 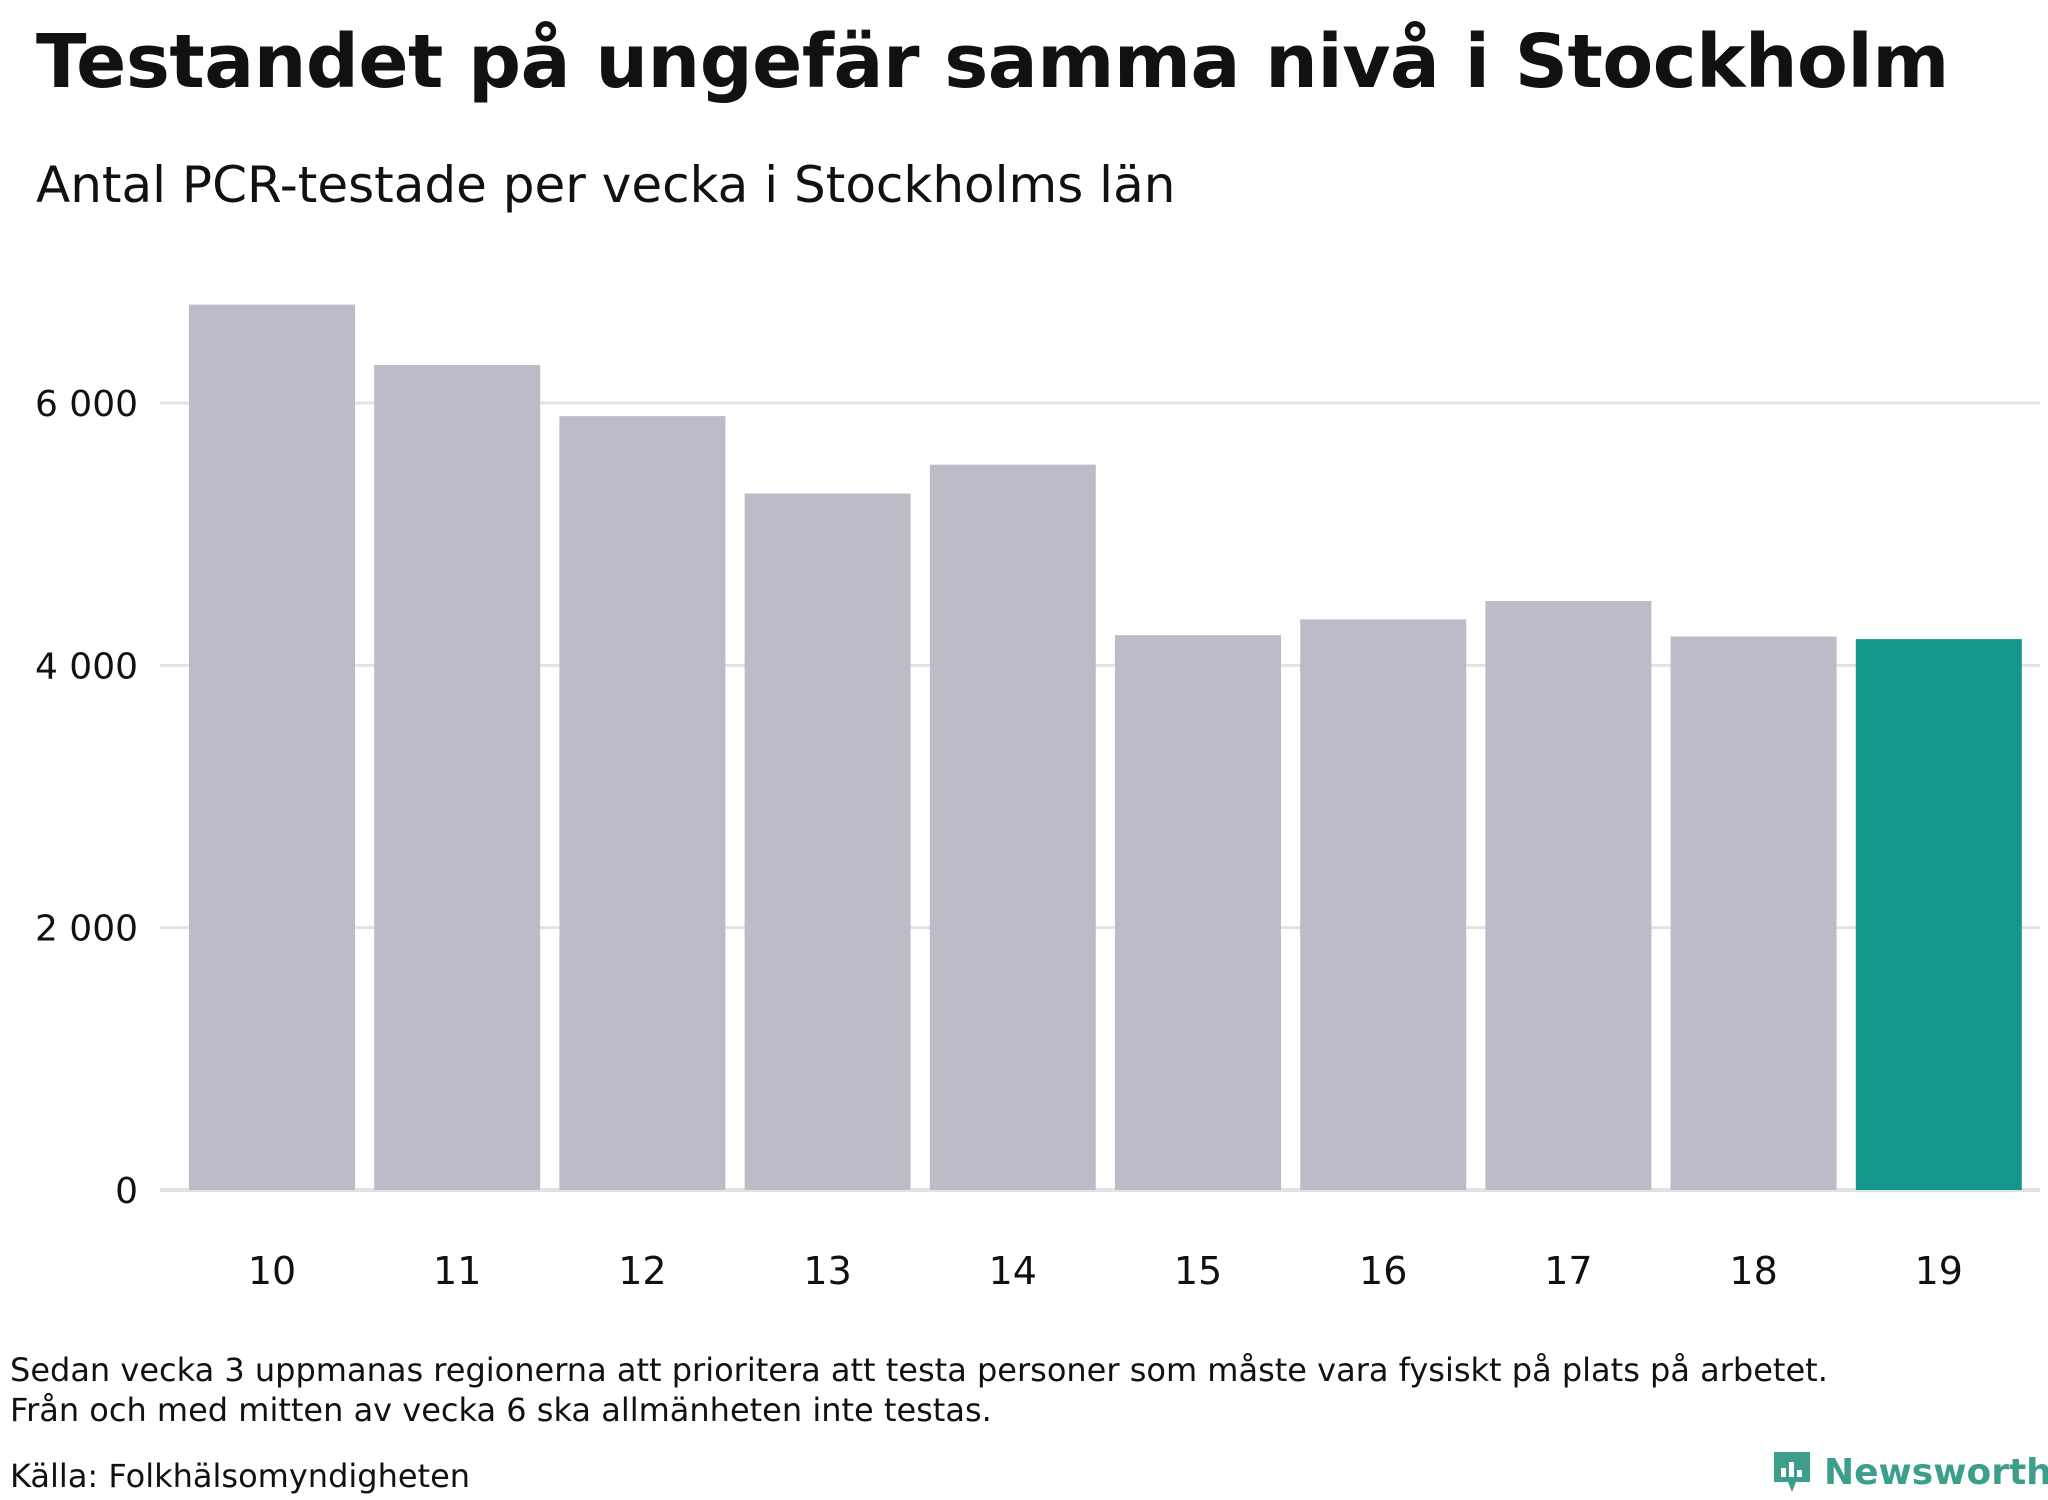 I want to click on y-tick-label: 4 000, so click(x=86, y=666).